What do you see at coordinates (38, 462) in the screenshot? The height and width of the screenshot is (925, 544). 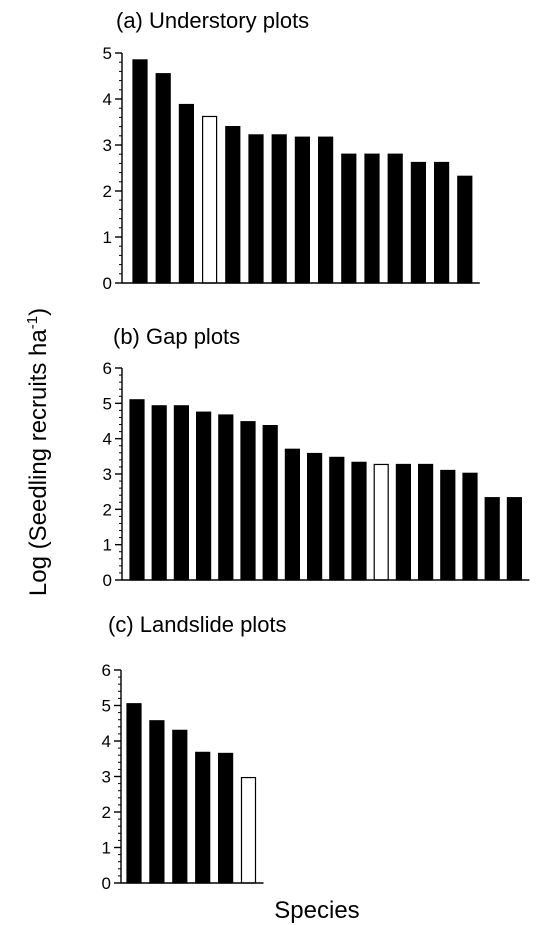 I see `y-axis-label-main: Log (Seedling recruits ha` at bounding box center [38, 462].